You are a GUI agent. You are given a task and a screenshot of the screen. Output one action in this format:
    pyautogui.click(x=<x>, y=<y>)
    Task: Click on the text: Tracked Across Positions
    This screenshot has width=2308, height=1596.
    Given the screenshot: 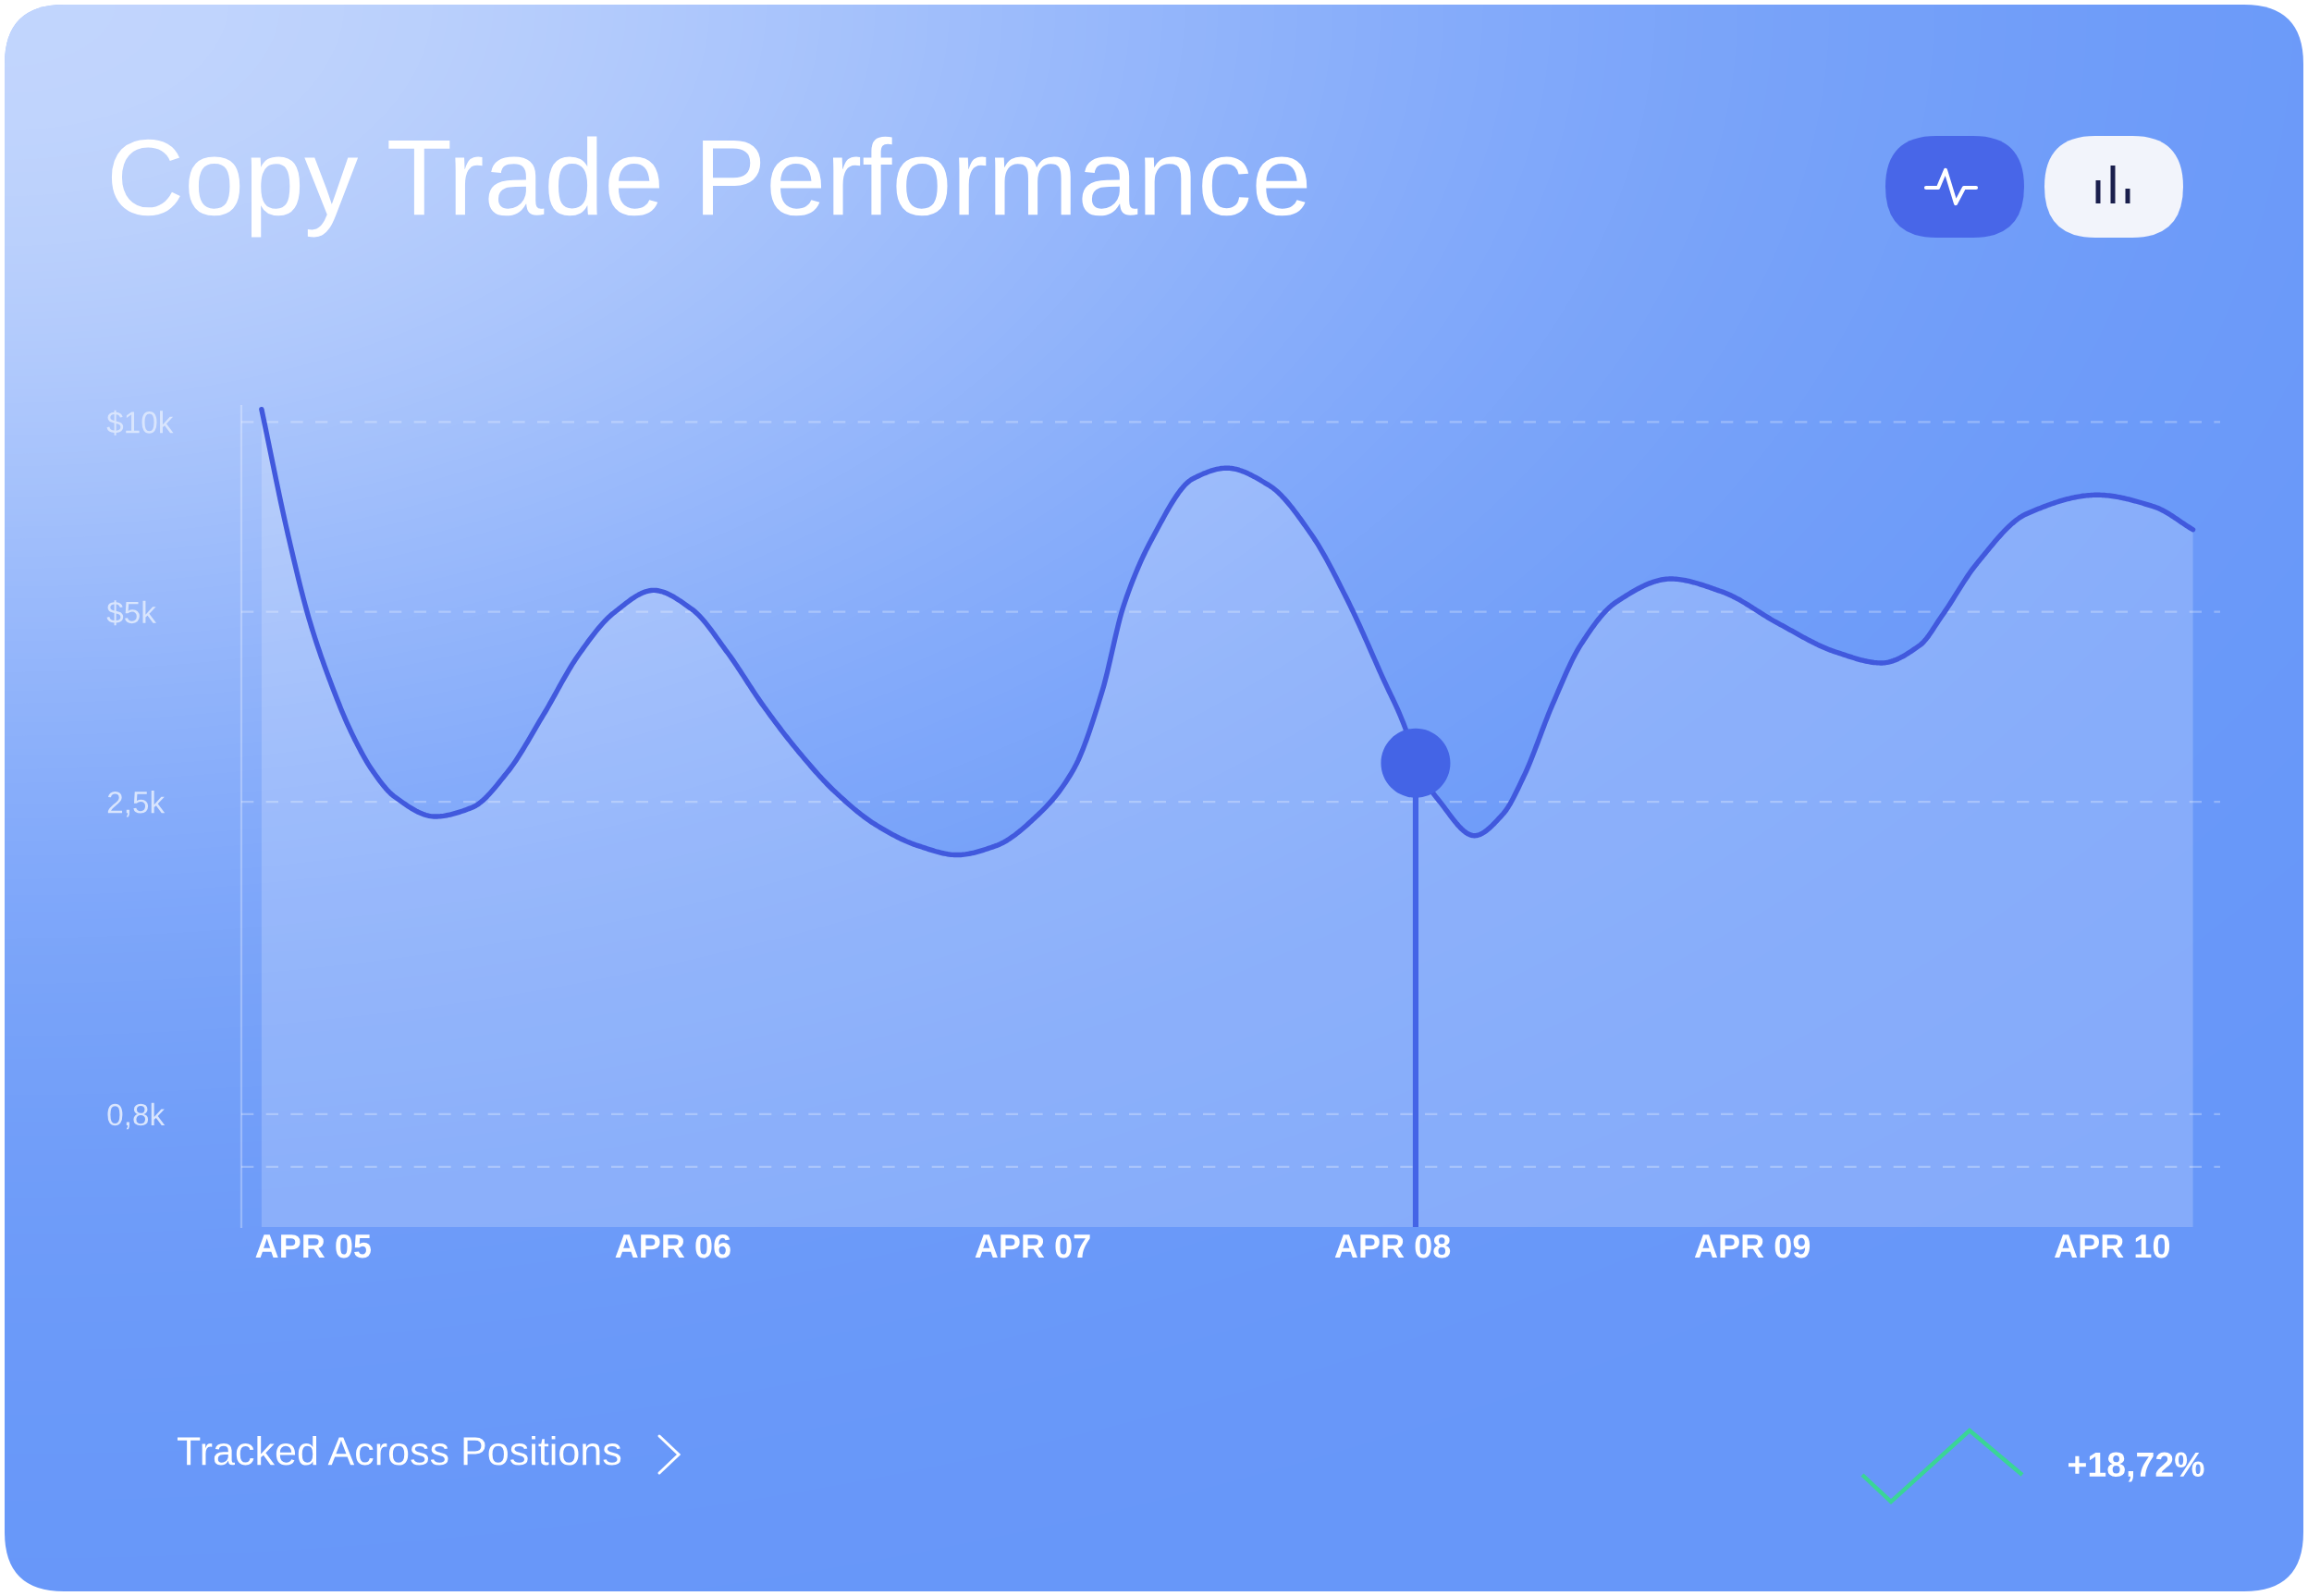 What is the action you would take?
    pyautogui.click(x=399, y=1450)
    